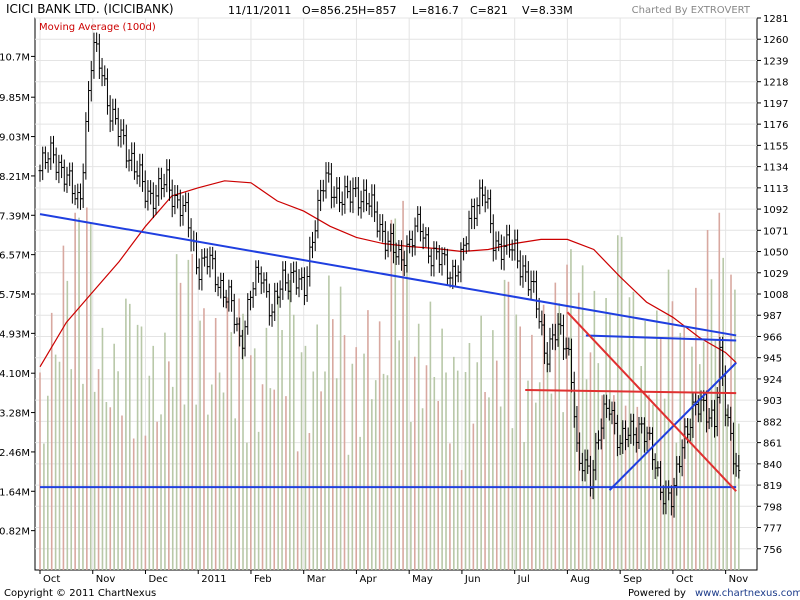 This screenshot has height=600, width=800. What do you see at coordinates (775, 210) in the screenshot?
I see `price-tick-label: 1092` at bounding box center [775, 210].